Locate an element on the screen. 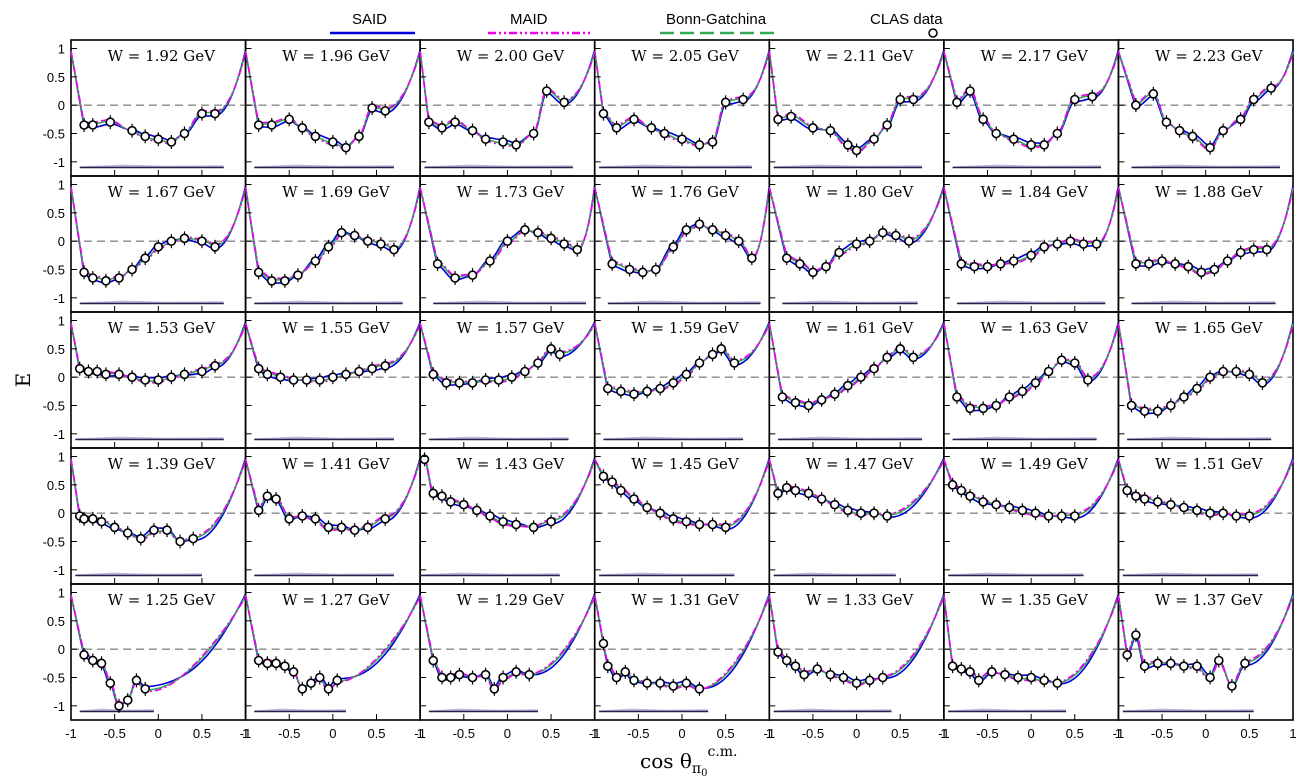 Image resolution: width=1301 pixels, height=777 pixels. x-tick-label: -0.5 is located at coordinates (1162, 733).